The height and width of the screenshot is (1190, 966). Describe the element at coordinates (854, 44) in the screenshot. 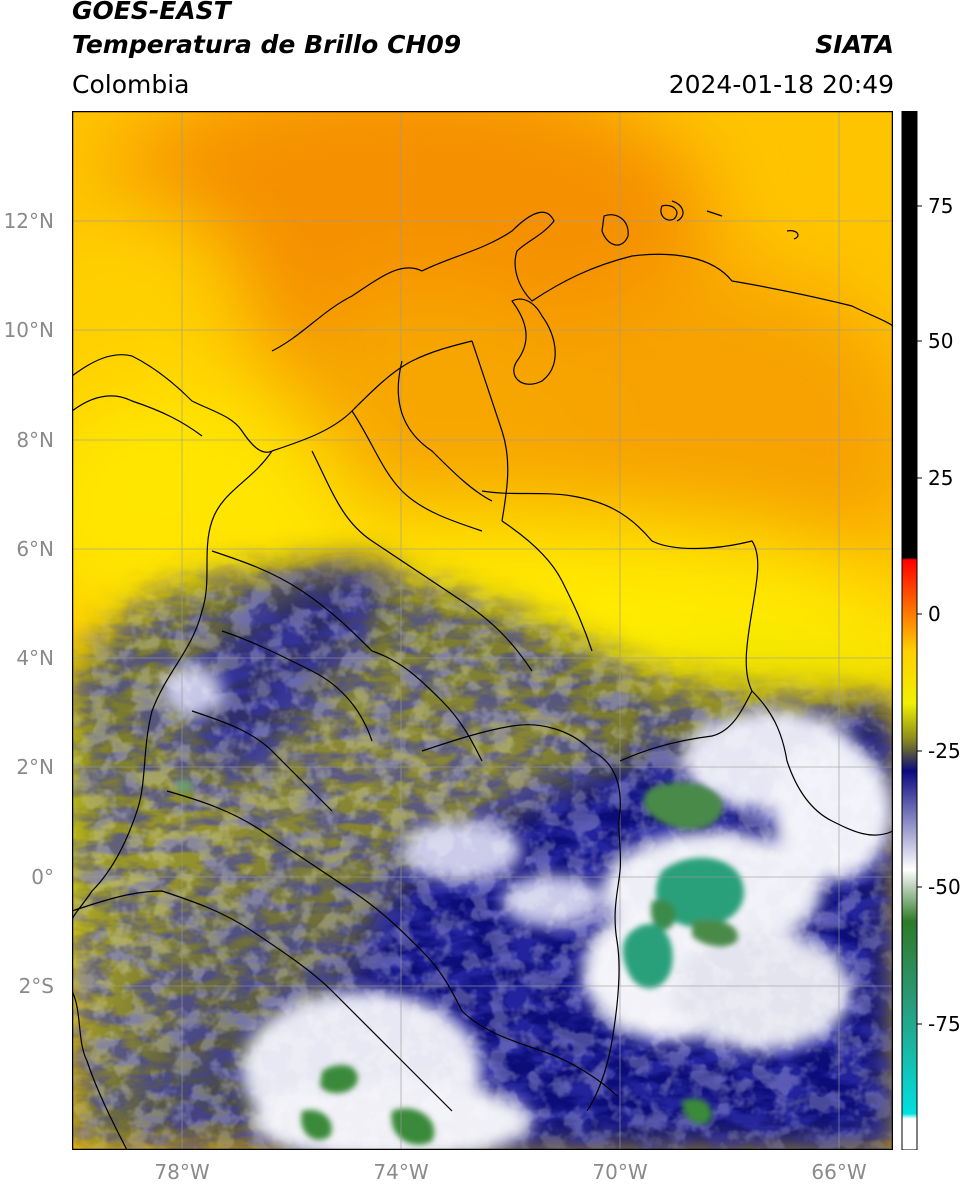

I see `organization-label: SIATA` at that location.